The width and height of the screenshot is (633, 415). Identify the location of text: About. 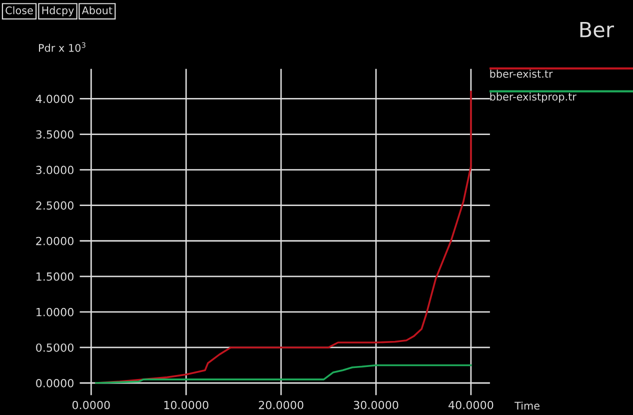
(97, 10).